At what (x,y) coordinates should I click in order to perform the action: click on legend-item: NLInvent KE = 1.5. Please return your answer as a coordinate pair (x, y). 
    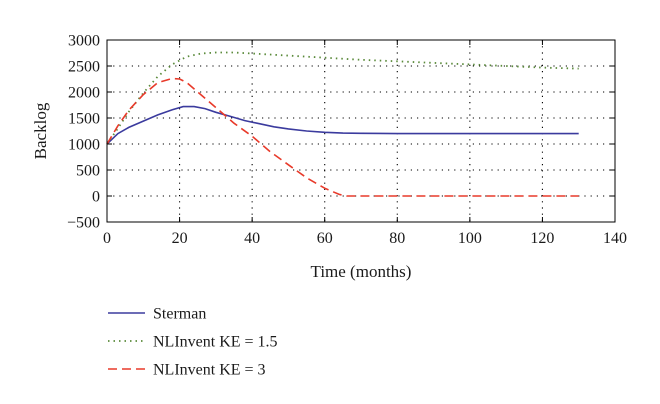
    Looking at the image, I should click on (193, 342).